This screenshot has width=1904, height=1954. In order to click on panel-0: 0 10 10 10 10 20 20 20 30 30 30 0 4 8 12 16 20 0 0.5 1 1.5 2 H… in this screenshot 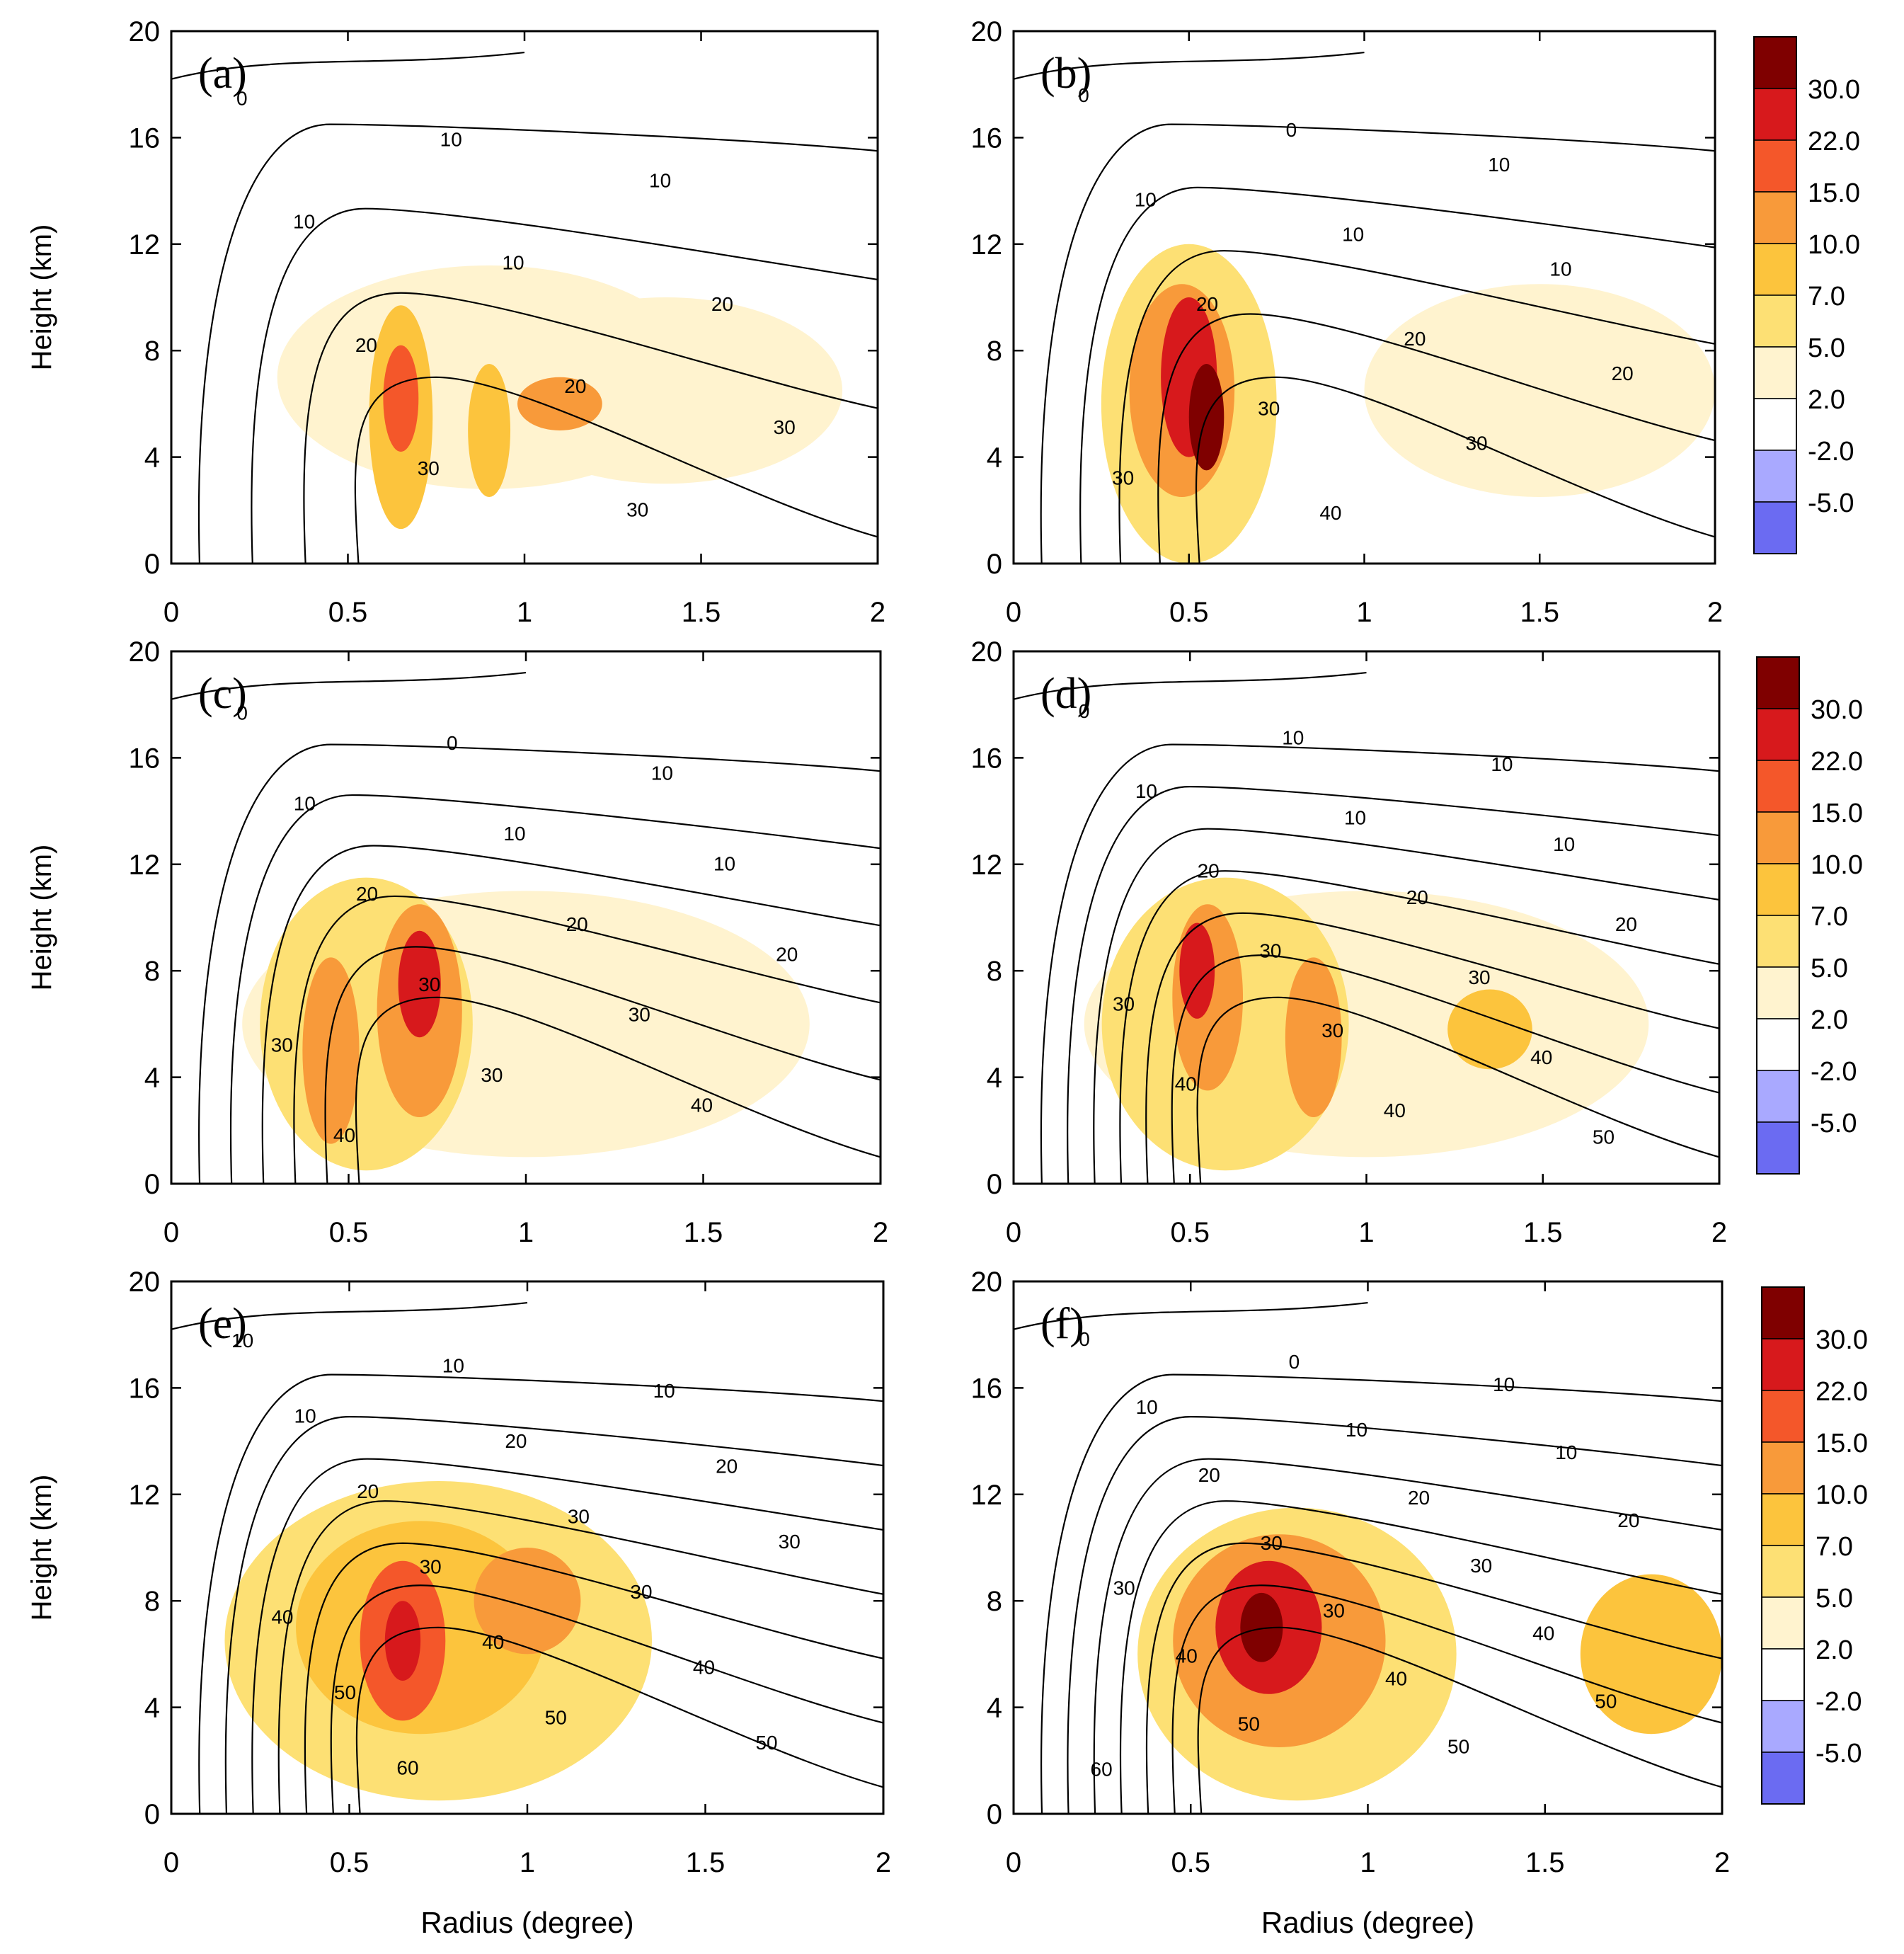, I will do `click(455, 322)`.